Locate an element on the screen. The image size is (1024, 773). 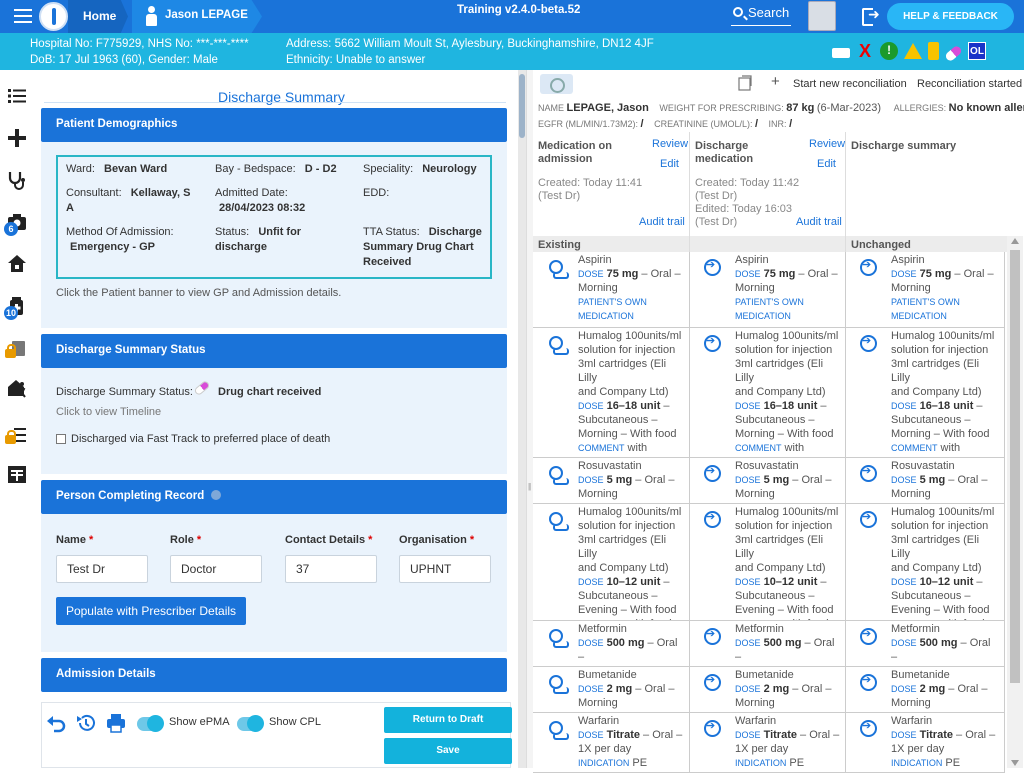
medication-line: 1X per day is located at coordinates (918, 749).